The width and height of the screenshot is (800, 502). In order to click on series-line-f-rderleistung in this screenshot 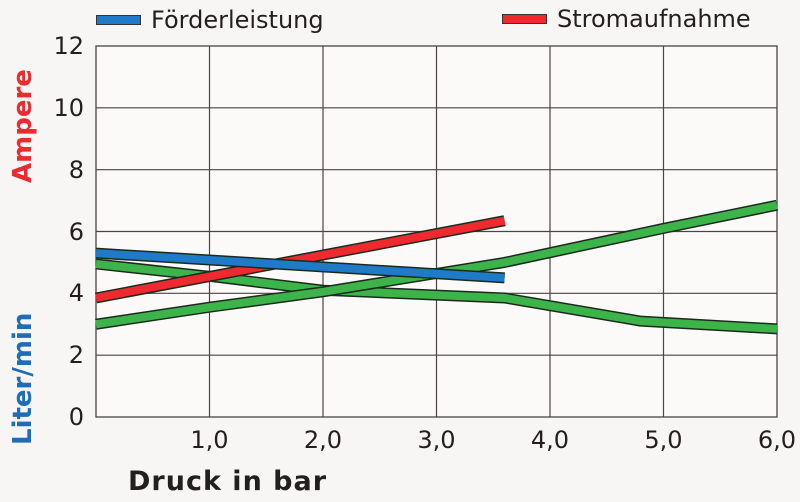, I will do `click(300, 265)`.